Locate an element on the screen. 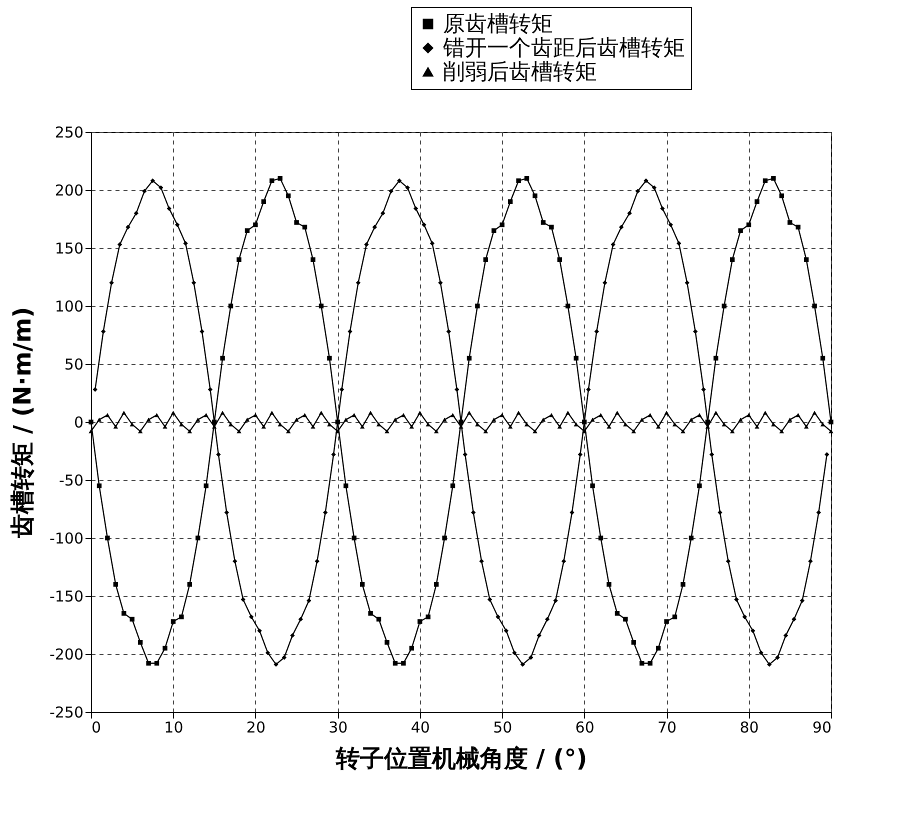  x-tick-label: 80 is located at coordinates (749, 727).